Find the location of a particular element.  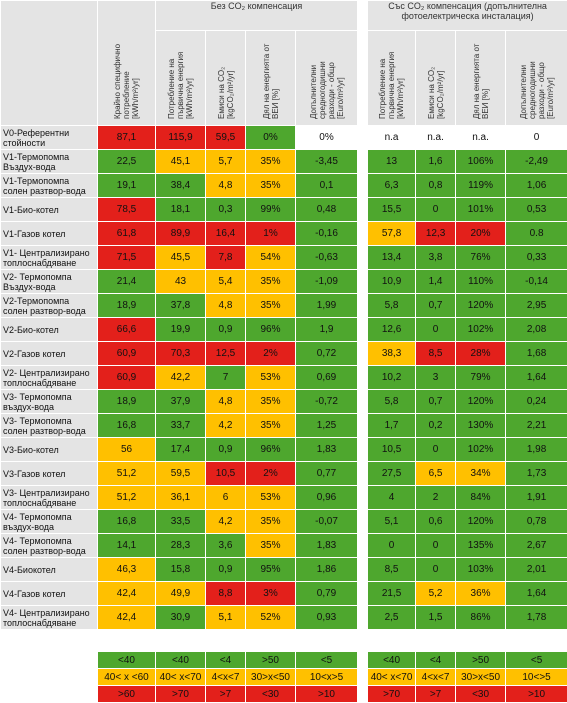

value-cell: 14,1 is located at coordinates (127, 546).